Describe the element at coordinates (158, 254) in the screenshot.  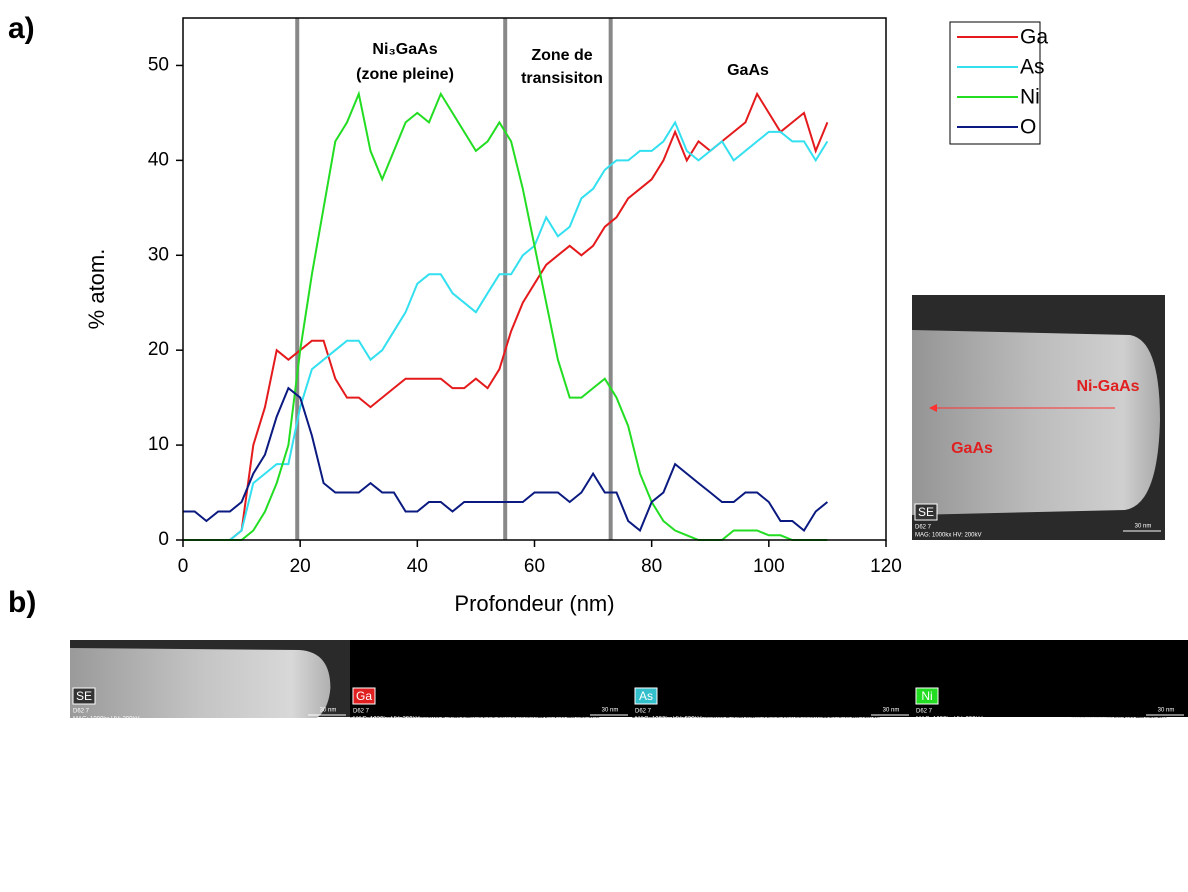
I see `y-tick-label: 30` at that location.